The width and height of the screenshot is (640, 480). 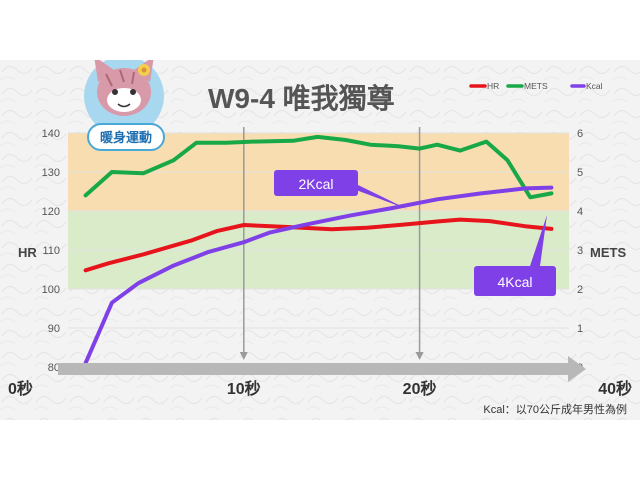 I want to click on legend-label-mets: METS, so click(x=536, y=86).